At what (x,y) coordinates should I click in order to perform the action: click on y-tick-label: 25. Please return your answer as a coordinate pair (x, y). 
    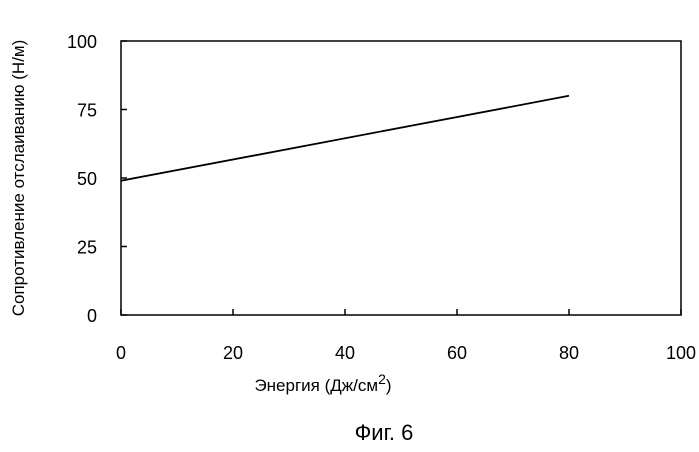
    Looking at the image, I should click on (87, 248).